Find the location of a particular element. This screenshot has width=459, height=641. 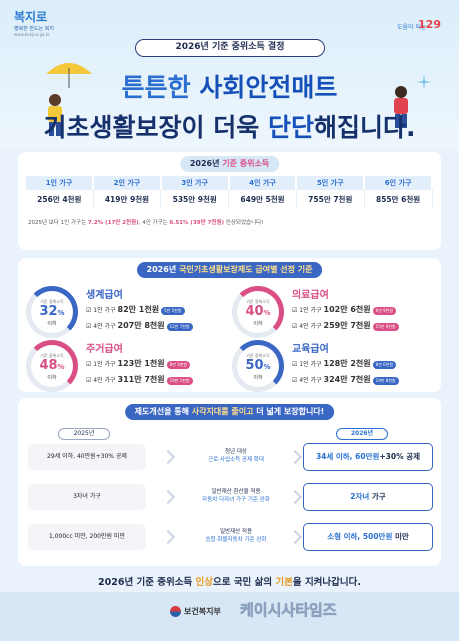

percent-value: 48 is located at coordinates (48, 365).